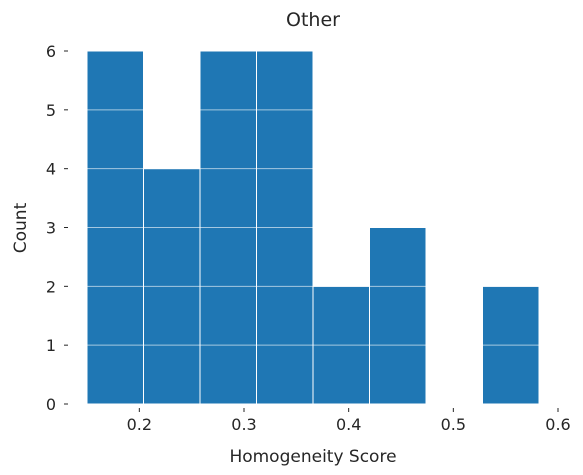 The height and width of the screenshot is (475, 583). What do you see at coordinates (398, 316) in the screenshot?
I see `histogram-bar` at bounding box center [398, 316].